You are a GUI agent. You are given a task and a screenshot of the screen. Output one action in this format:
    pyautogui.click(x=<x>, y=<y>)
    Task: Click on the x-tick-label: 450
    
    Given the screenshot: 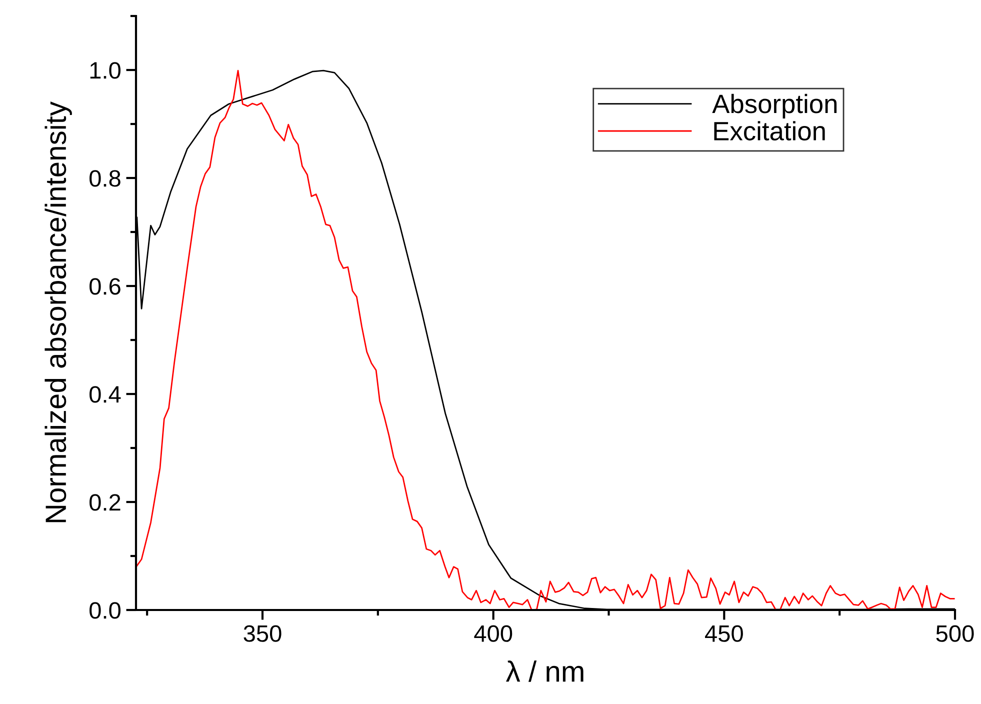 What is the action you would take?
    pyautogui.click(x=724, y=633)
    